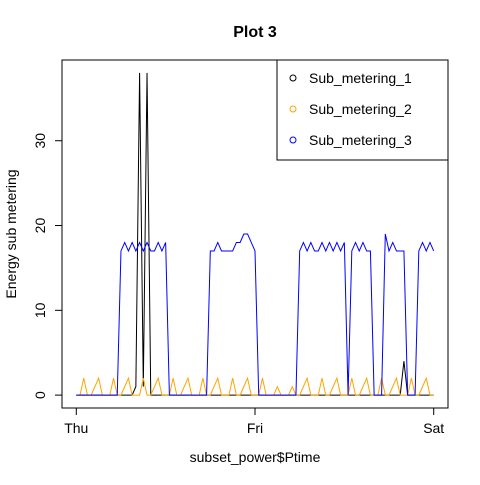  I want to click on y-tick-label: 30, so click(40, 141).